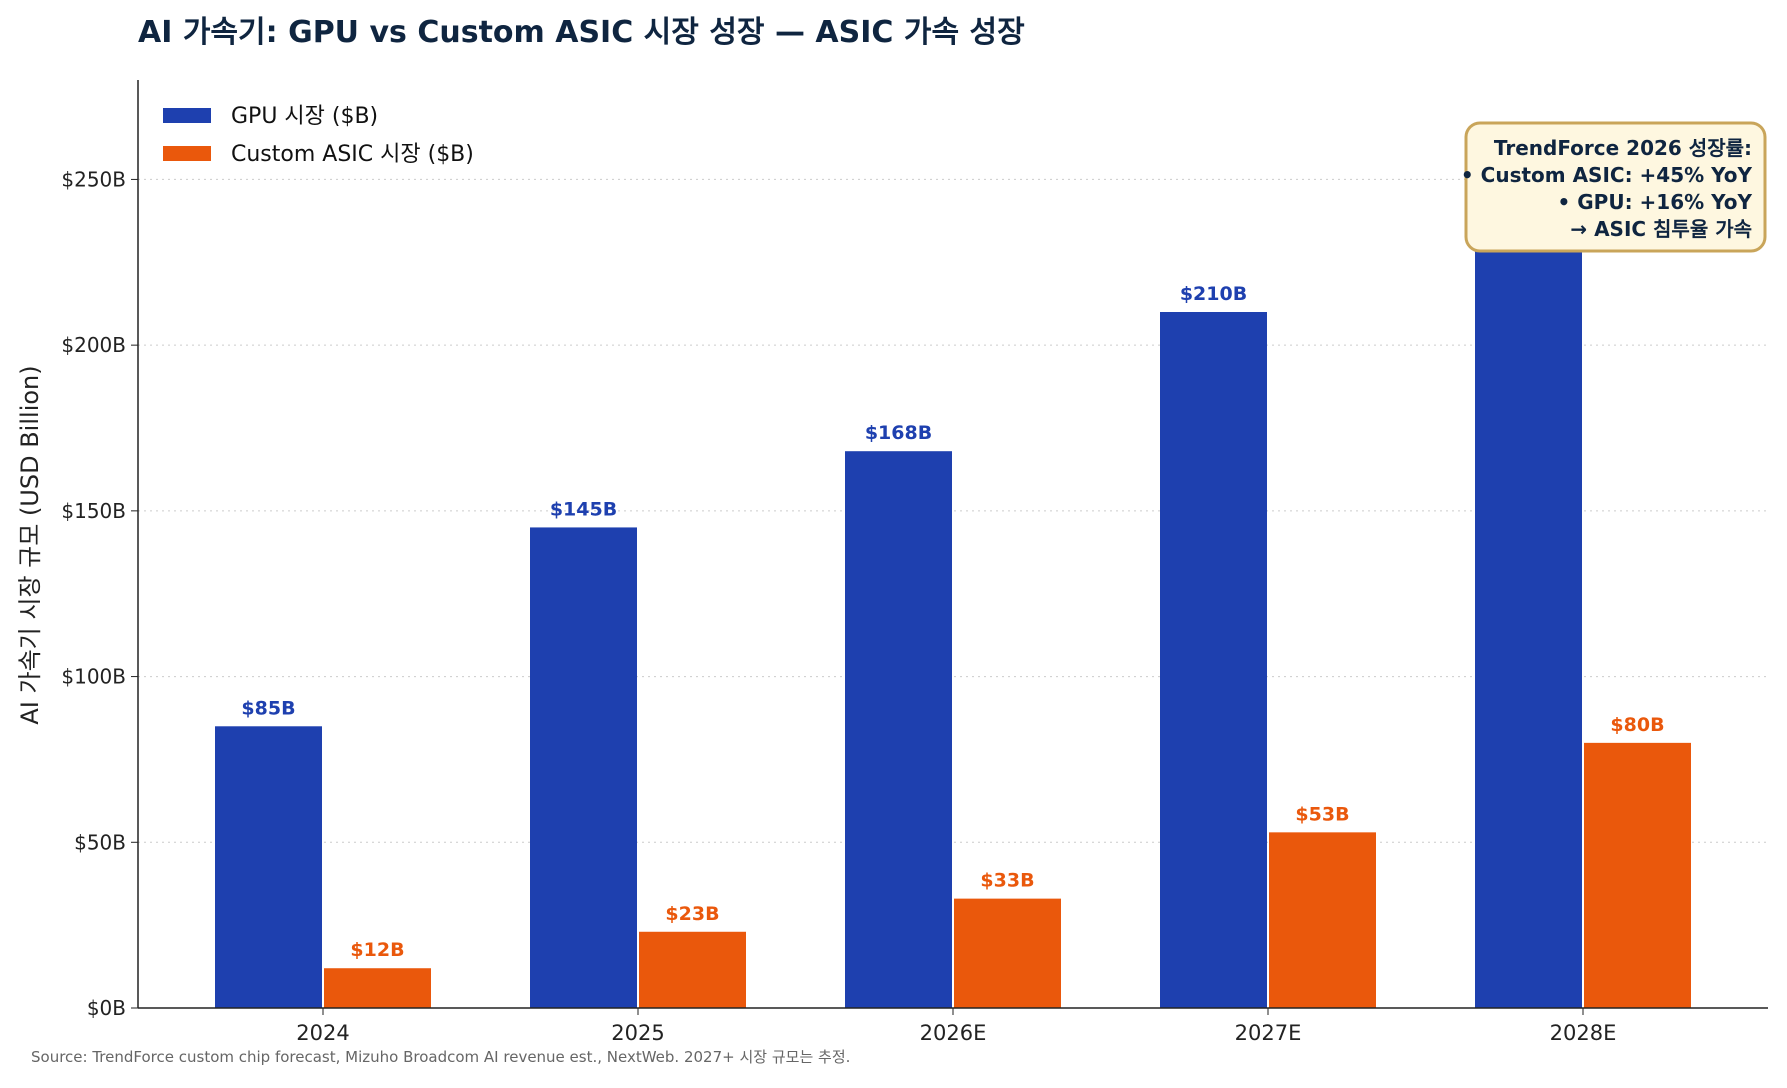  Describe the element at coordinates (583, 509) in the screenshot. I see `data-label: $145B` at that location.